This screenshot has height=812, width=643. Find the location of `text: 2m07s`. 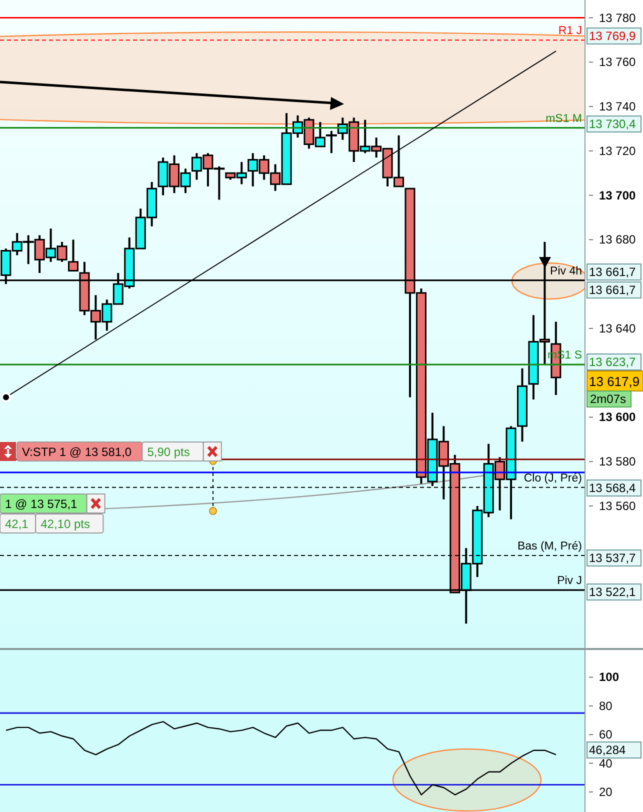

text: 2m07s is located at coordinates (608, 399).